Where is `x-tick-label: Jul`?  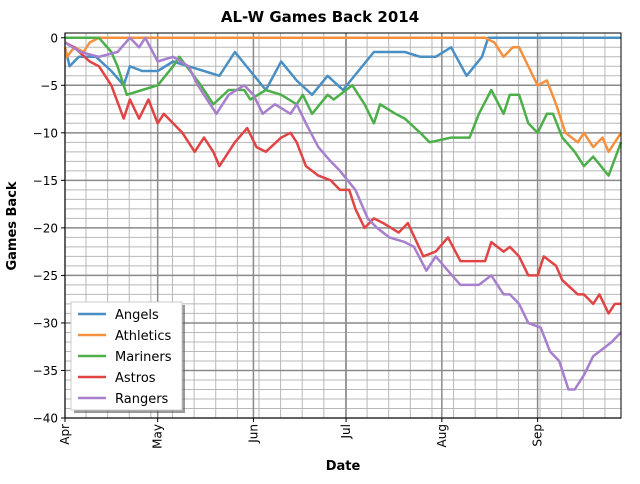
x-tick-label: Jul is located at coordinates (346, 431).